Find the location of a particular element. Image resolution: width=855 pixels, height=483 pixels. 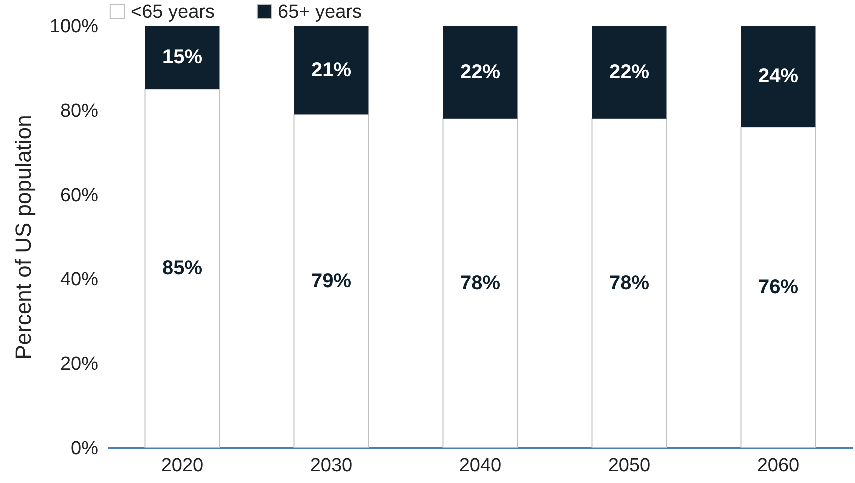

data-label: 15% is located at coordinates (182, 57).